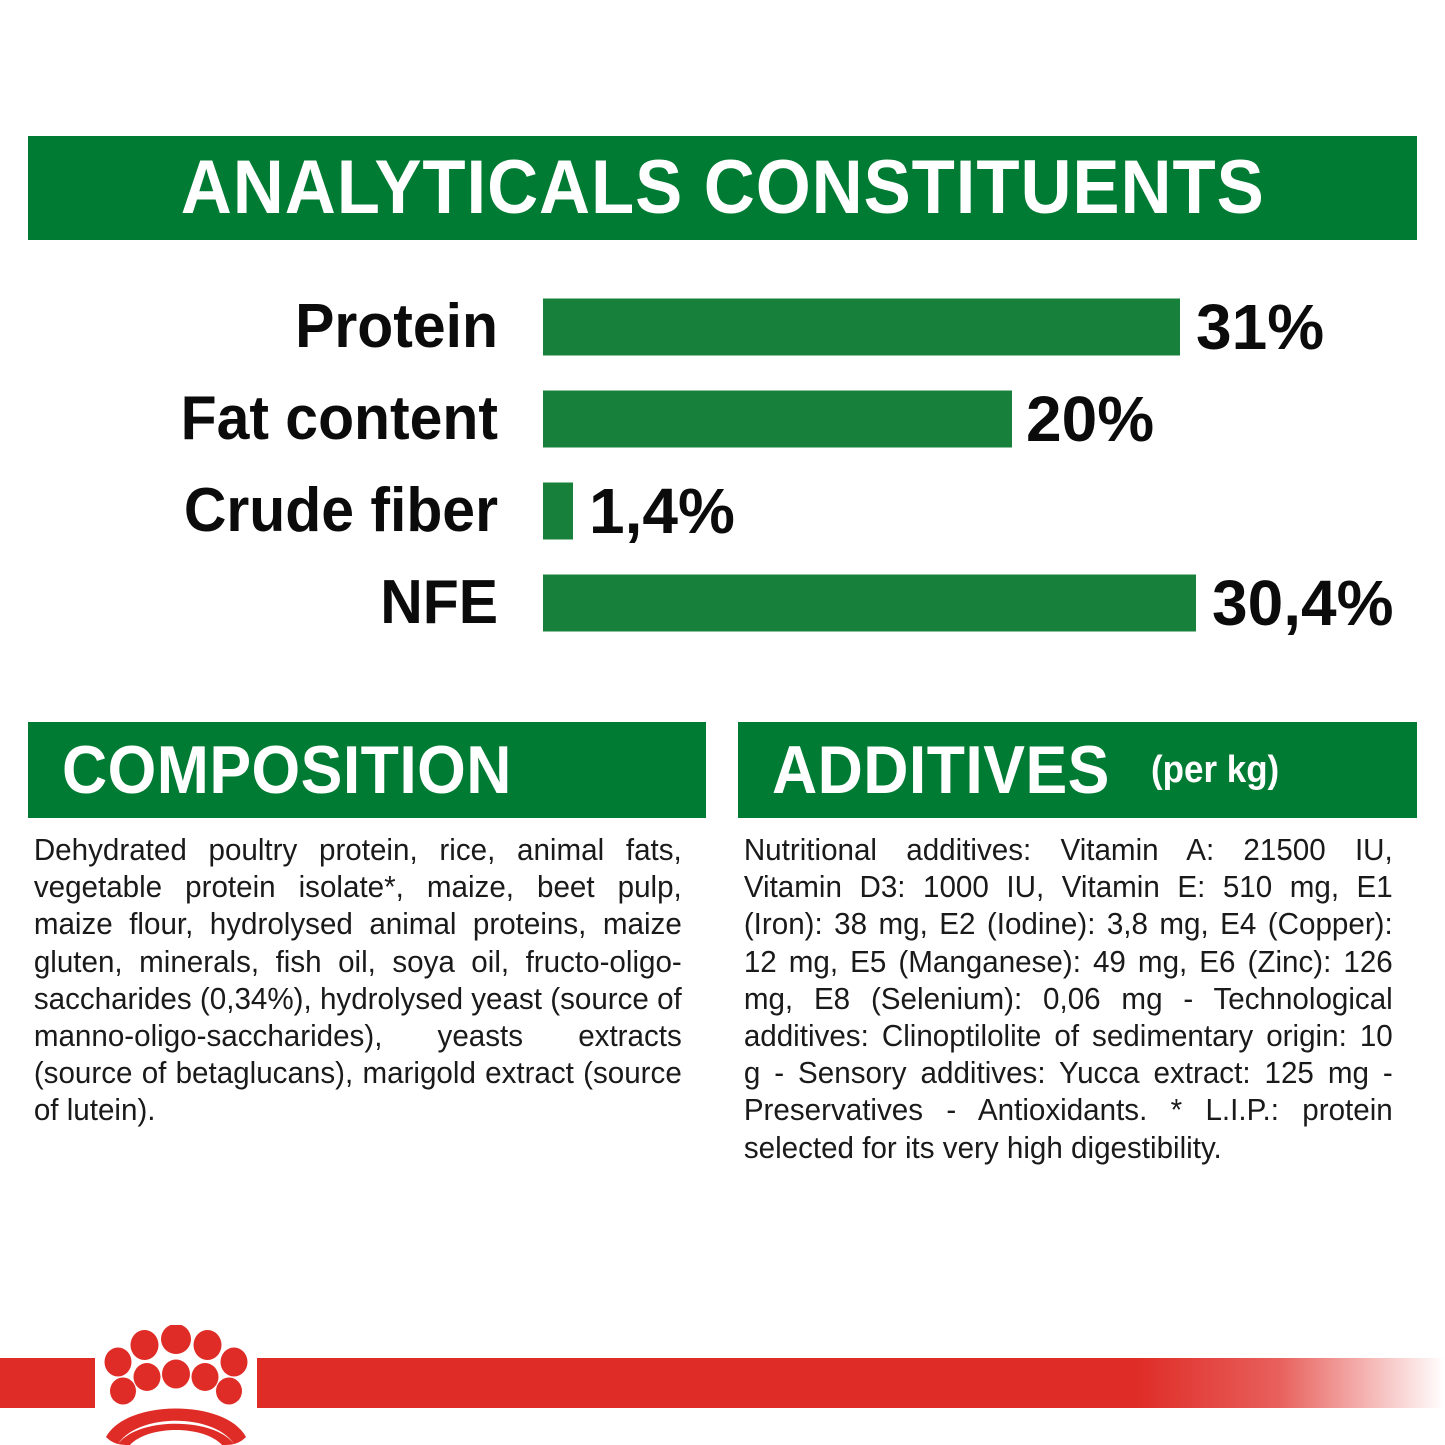 The image size is (1445, 1445). I want to click on bar-value-protein: 31%, so click(1260, 327).